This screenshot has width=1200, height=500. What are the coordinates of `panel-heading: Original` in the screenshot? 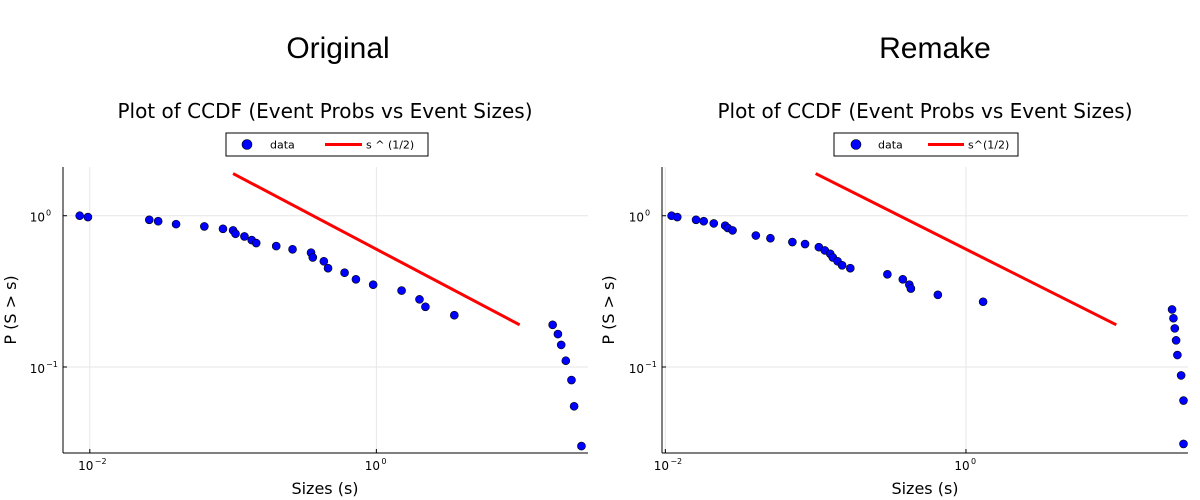 It's located at (337, 48).